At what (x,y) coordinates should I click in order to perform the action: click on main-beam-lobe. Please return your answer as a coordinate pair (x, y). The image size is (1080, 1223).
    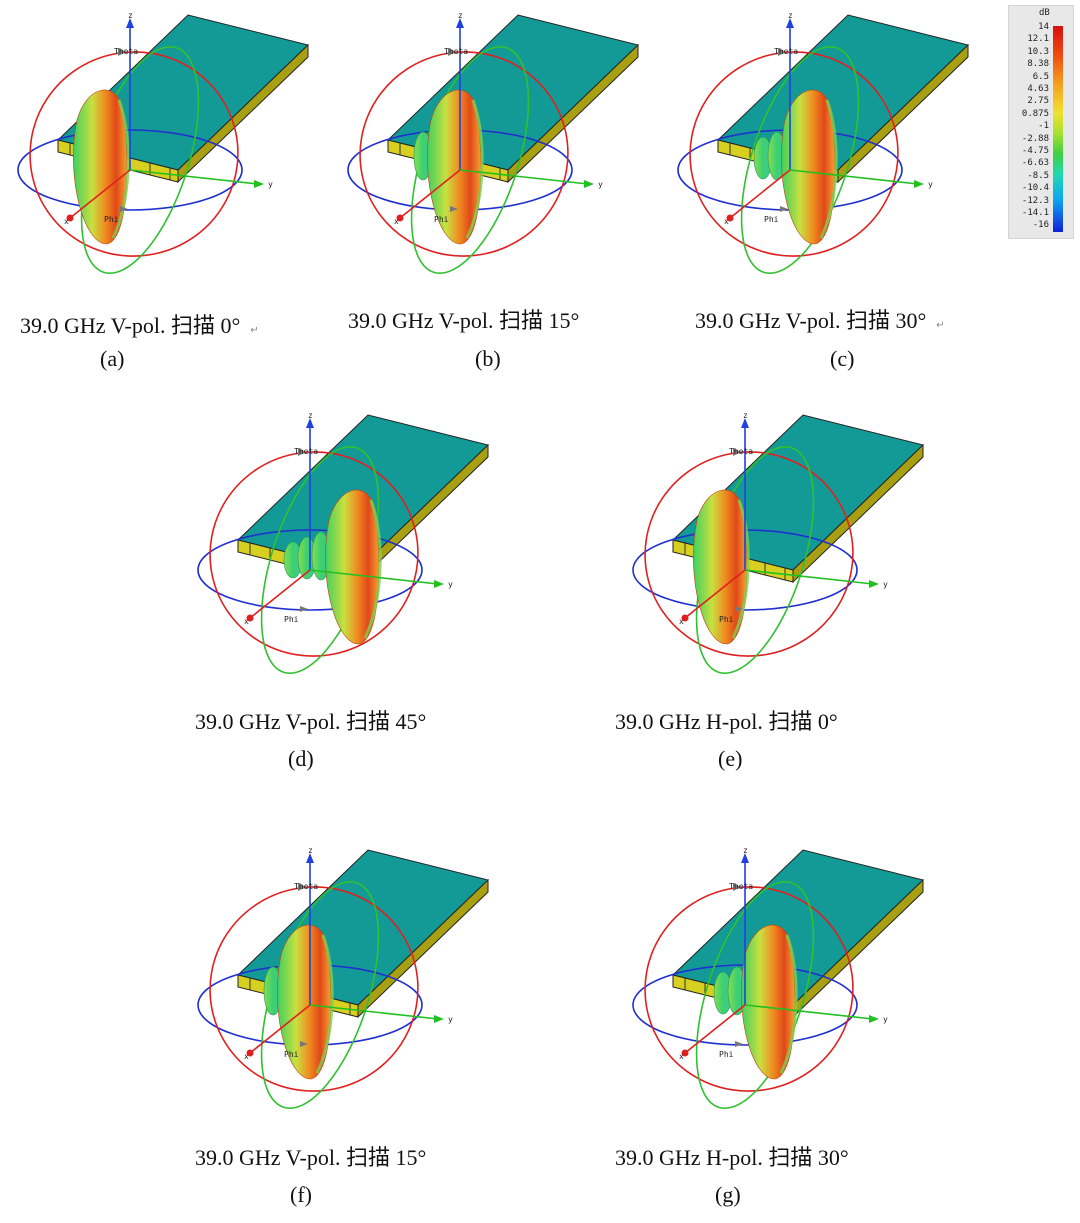
    Looking at the image, I should click on (454, 167).